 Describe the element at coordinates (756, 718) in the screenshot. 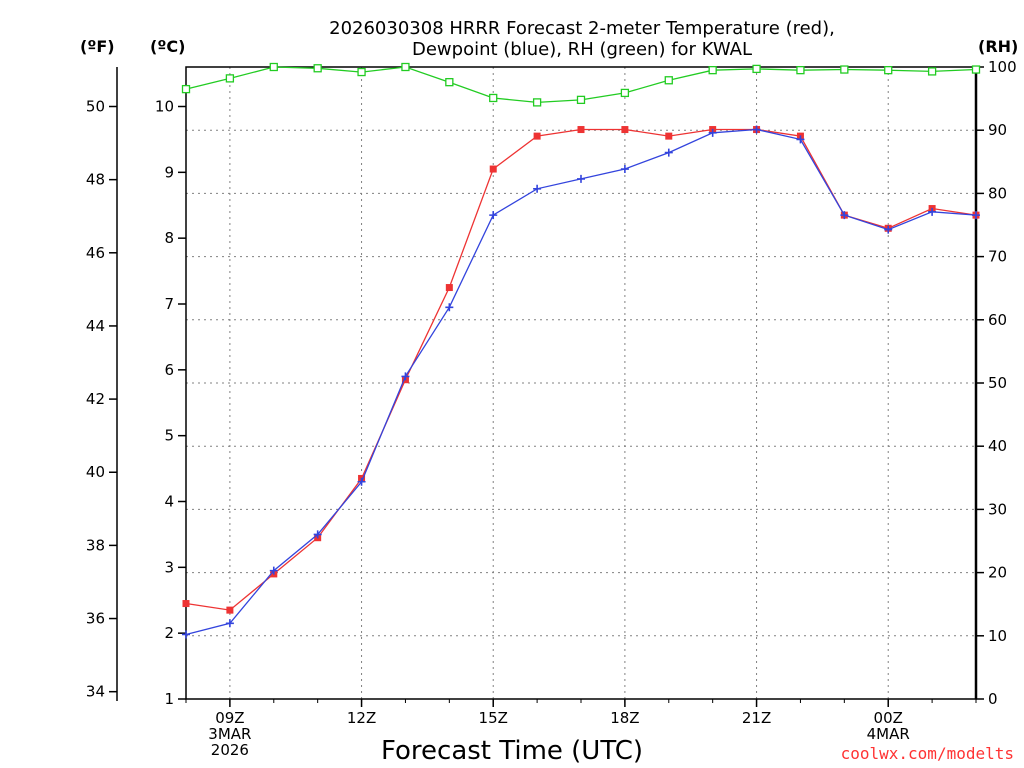

I see `x-tick-label: 21Z` at that location.